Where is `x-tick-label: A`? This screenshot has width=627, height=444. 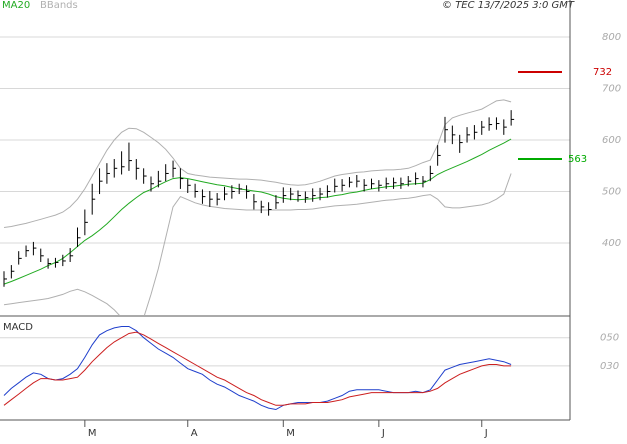 x-tick-label: A is located at coordinates (194, 433).